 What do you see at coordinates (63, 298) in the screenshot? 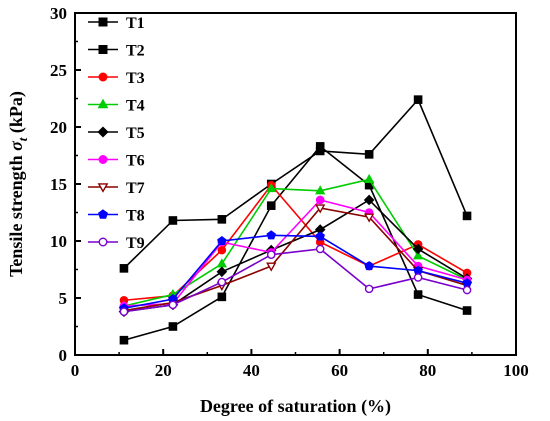
I see `y-tick-label: 5` at bounding box center [63, 298].